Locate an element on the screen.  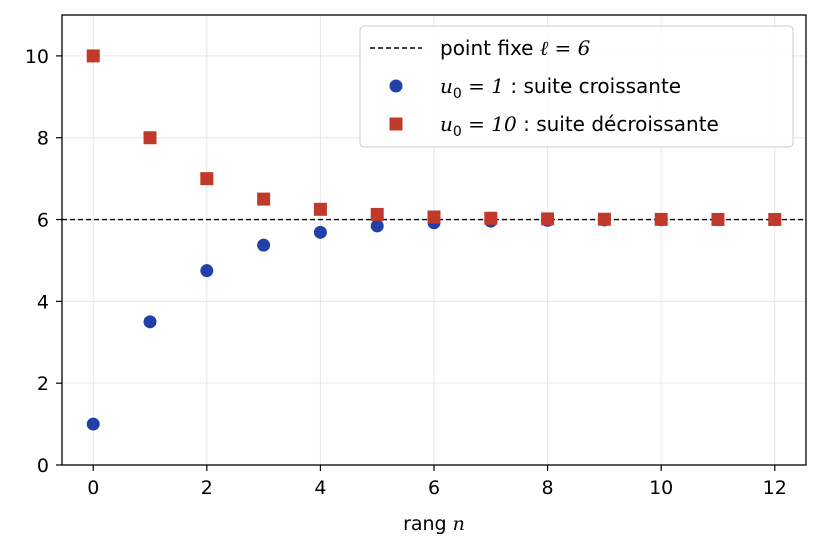
legend-series-label: u0 = 1 : suite croissante is located at coordinates (560, 88).